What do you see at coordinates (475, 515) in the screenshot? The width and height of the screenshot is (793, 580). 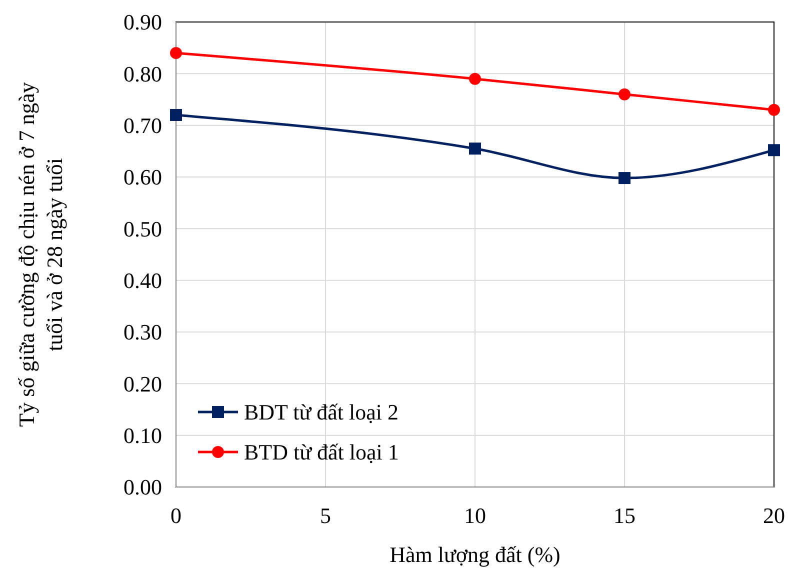 I see `x-tick-label: 10` at bounding box center [475, 515].